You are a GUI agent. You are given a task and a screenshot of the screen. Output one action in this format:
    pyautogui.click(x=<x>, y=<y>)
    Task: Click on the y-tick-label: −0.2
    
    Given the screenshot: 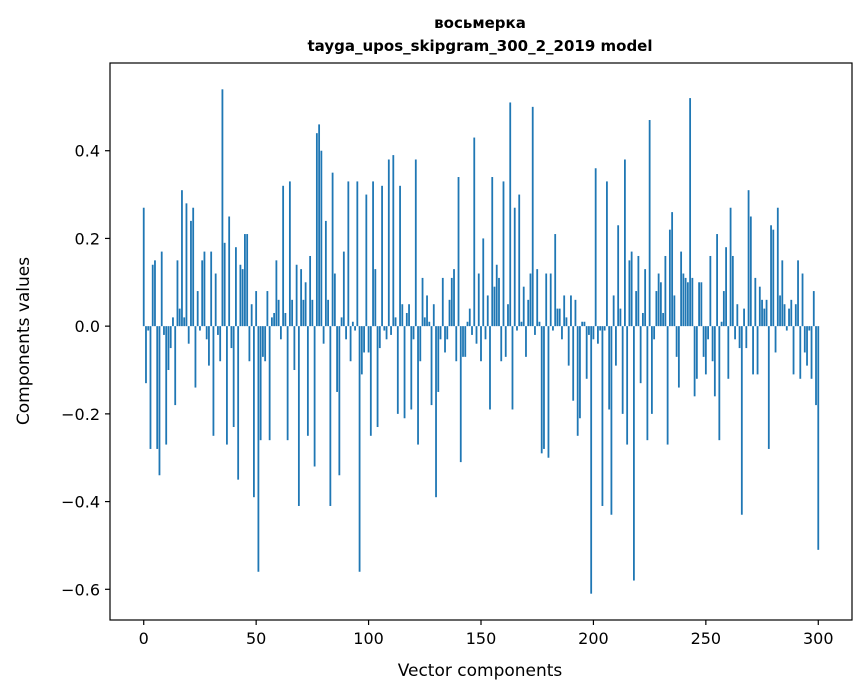 What is the action you would take?
    pyautogui.click(x=80, y=414)
    